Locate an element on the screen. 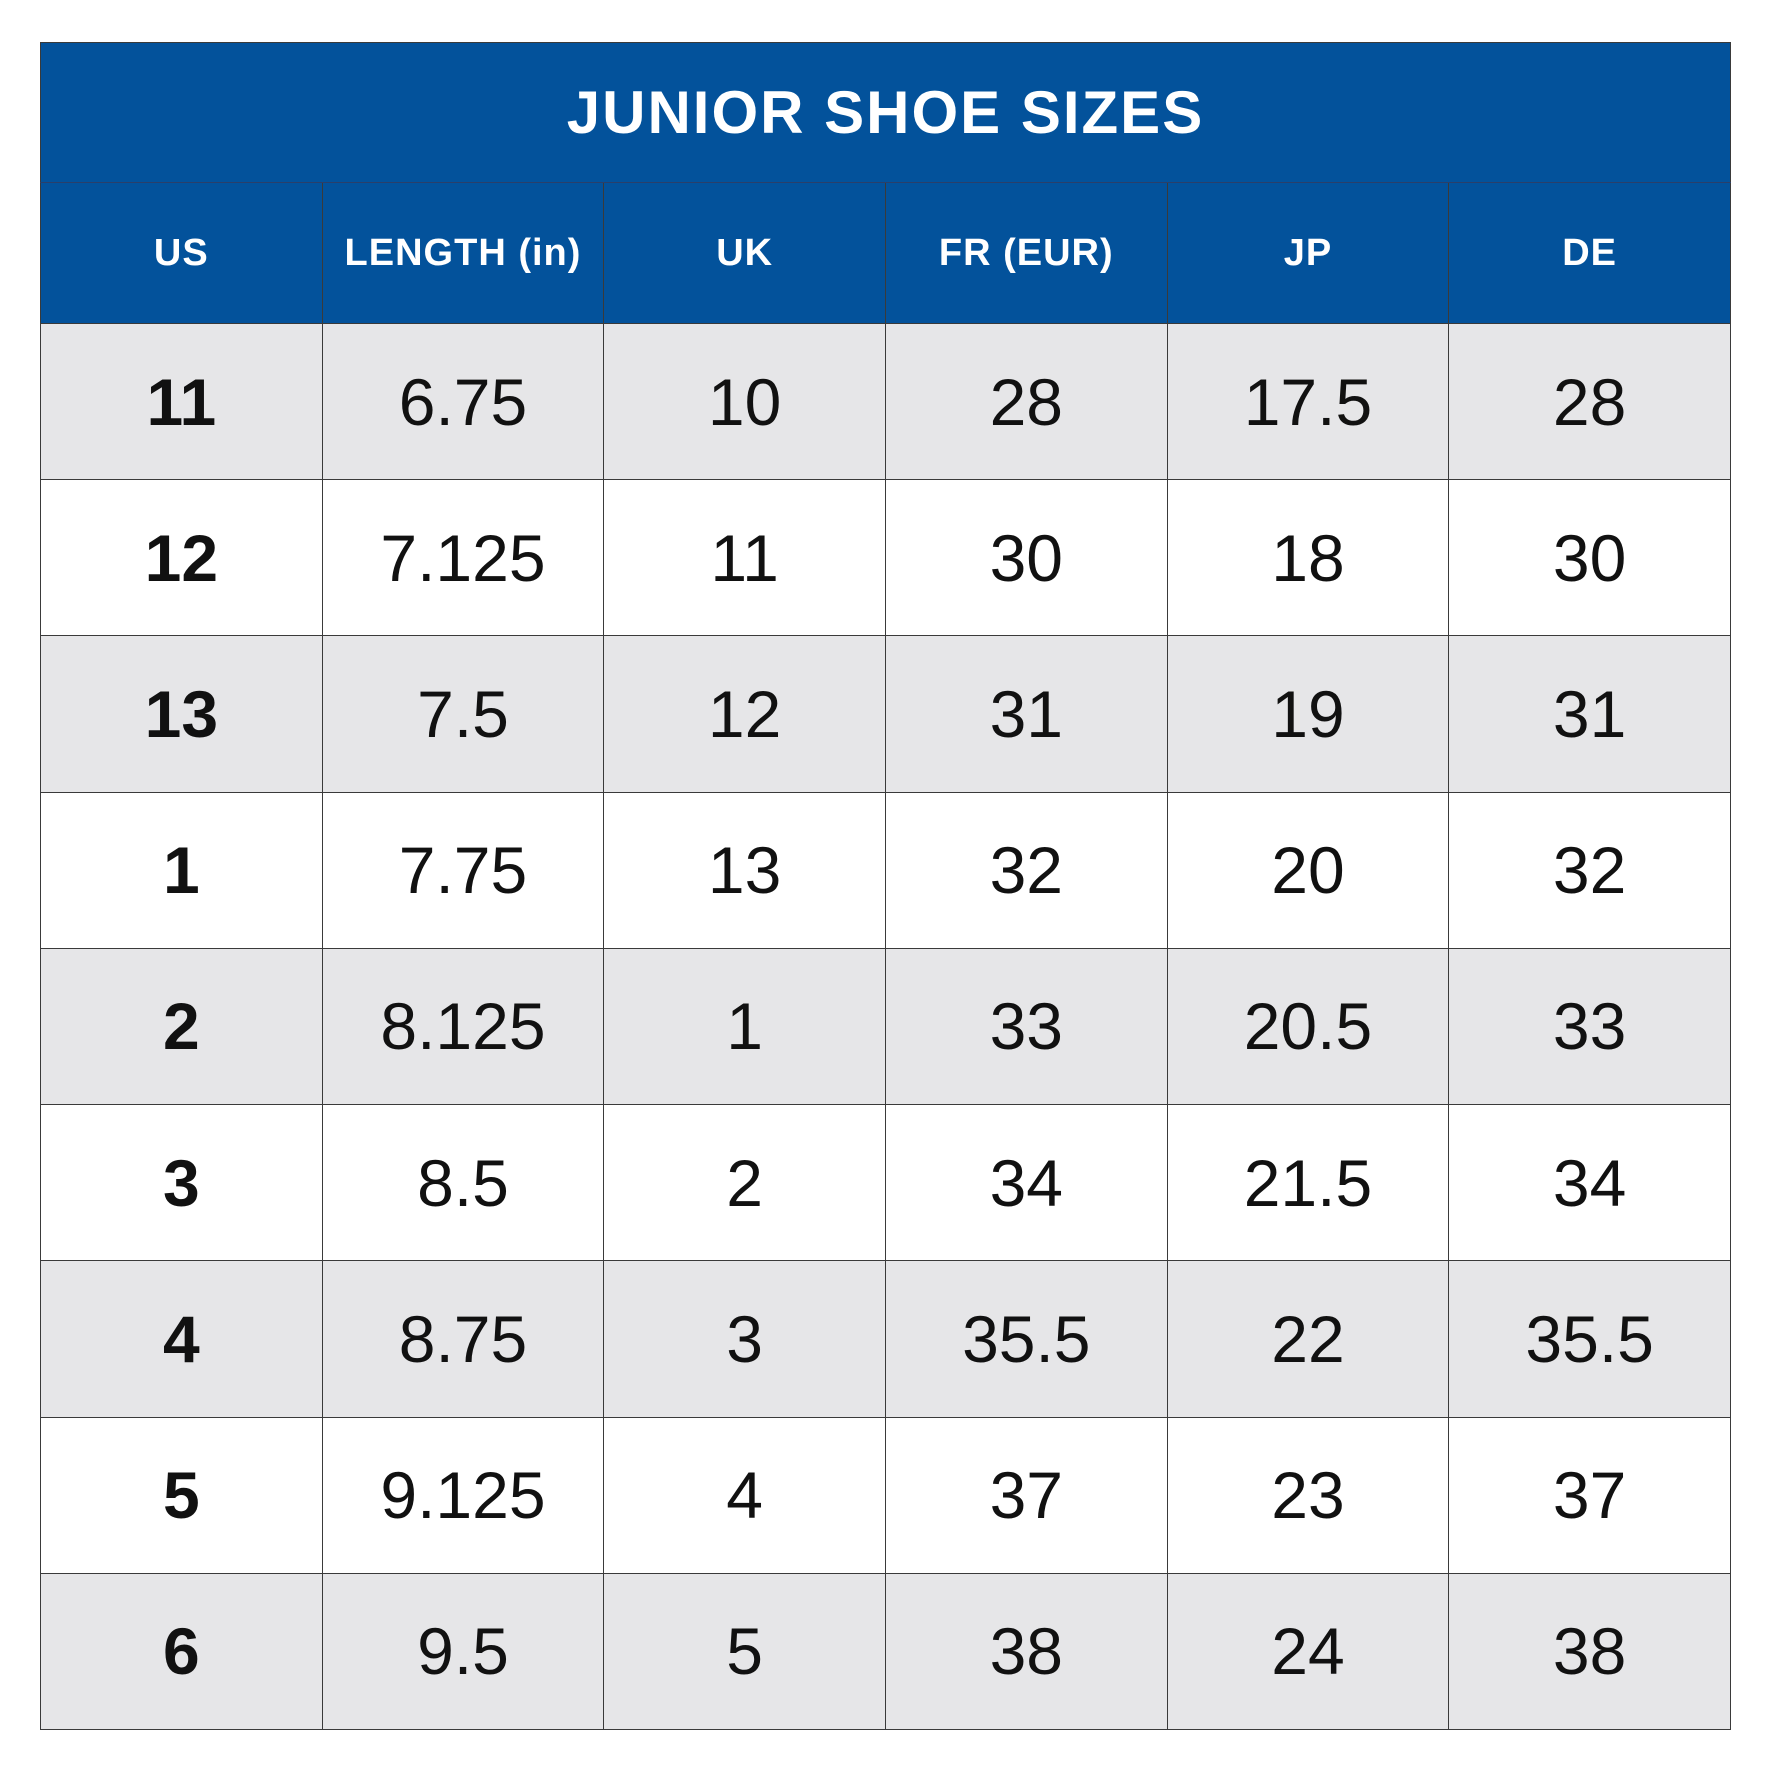 The image size is (1772, 1772). table-row: 5 9.125 4 37 23 37 is located at coordinates (885, 1495).